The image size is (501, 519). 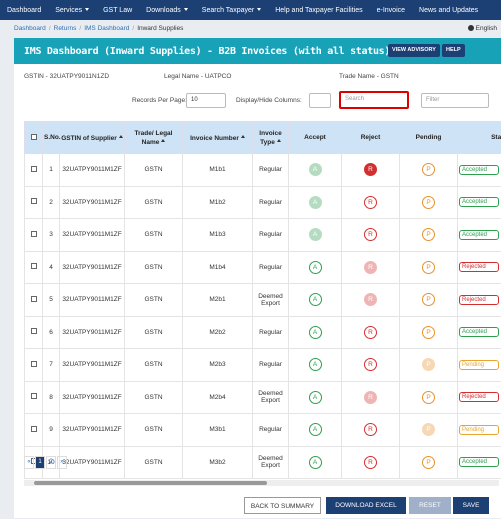 What do you see at coordinates (153, 267) in the screenshot?
I see `cell-name: GSTN` at bounding box center [153, 267].